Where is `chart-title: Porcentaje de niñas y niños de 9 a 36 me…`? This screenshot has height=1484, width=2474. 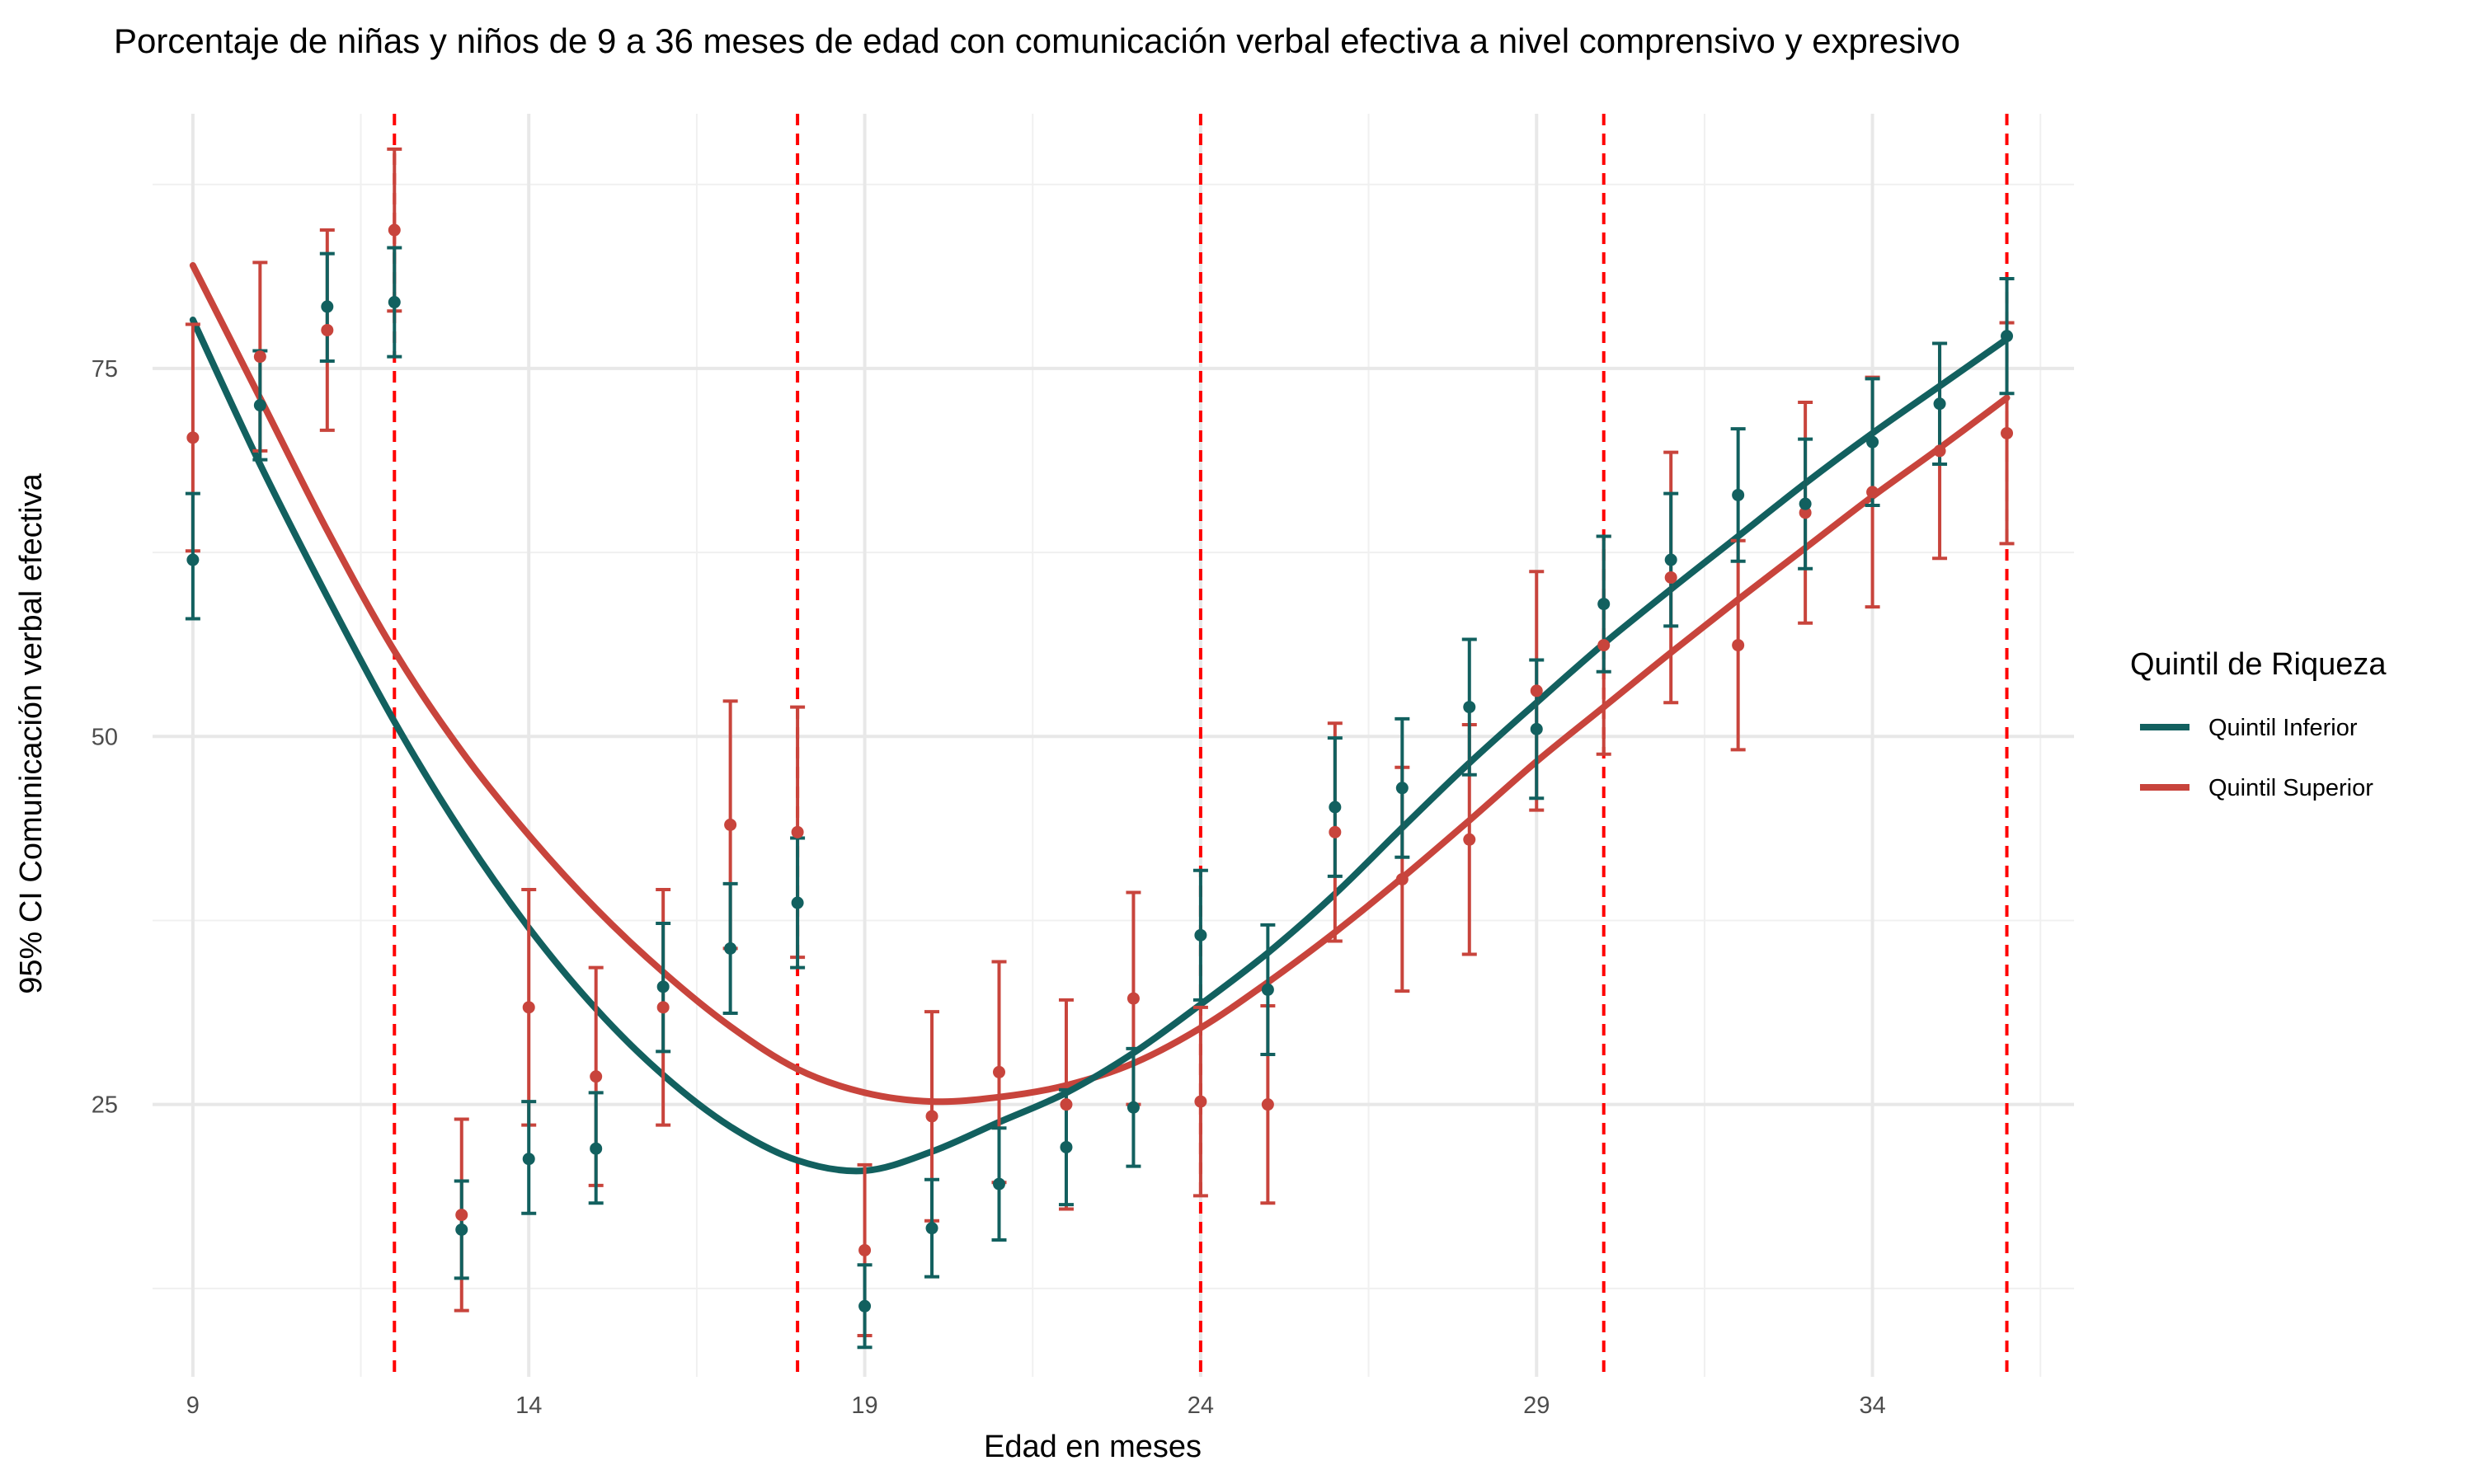 chart-title: Porcentaje de niñas y niños de 9 a 36 me… is located at coordinates (1037, 40).